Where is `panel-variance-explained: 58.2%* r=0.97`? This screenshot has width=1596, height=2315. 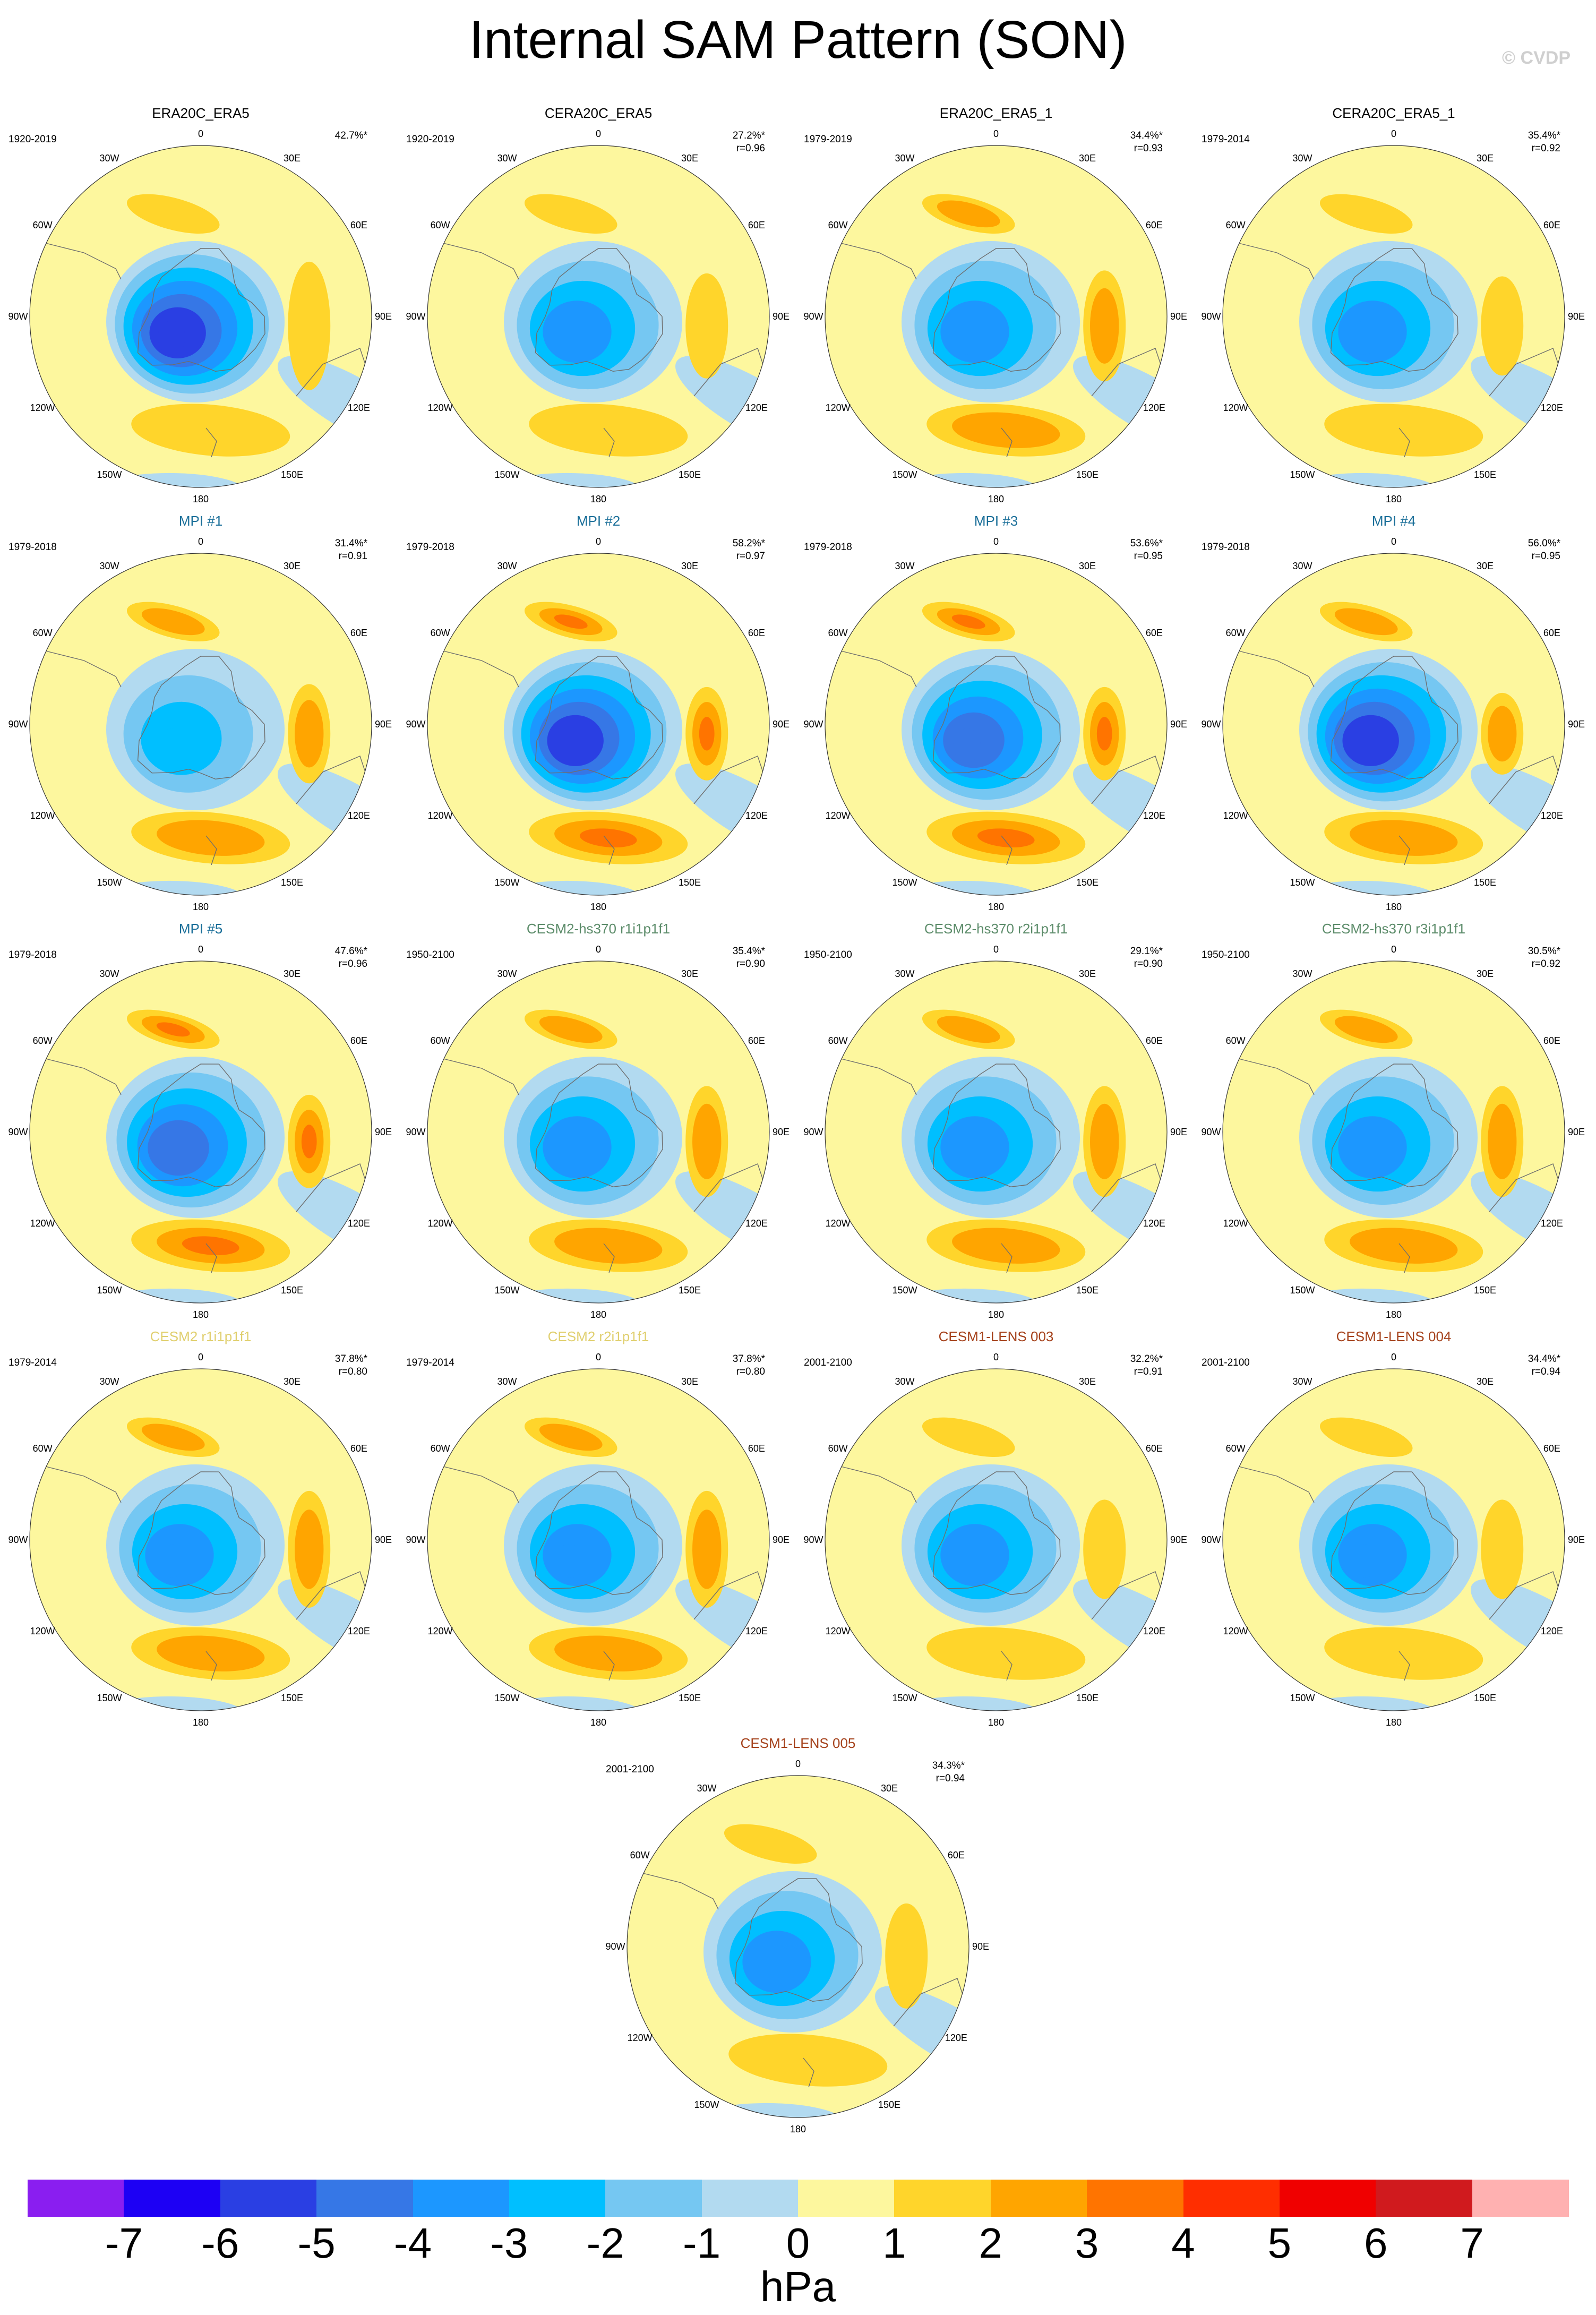 panel-variance-explained: 58.2%* r=0.97 is located at coordinates (748, 550).